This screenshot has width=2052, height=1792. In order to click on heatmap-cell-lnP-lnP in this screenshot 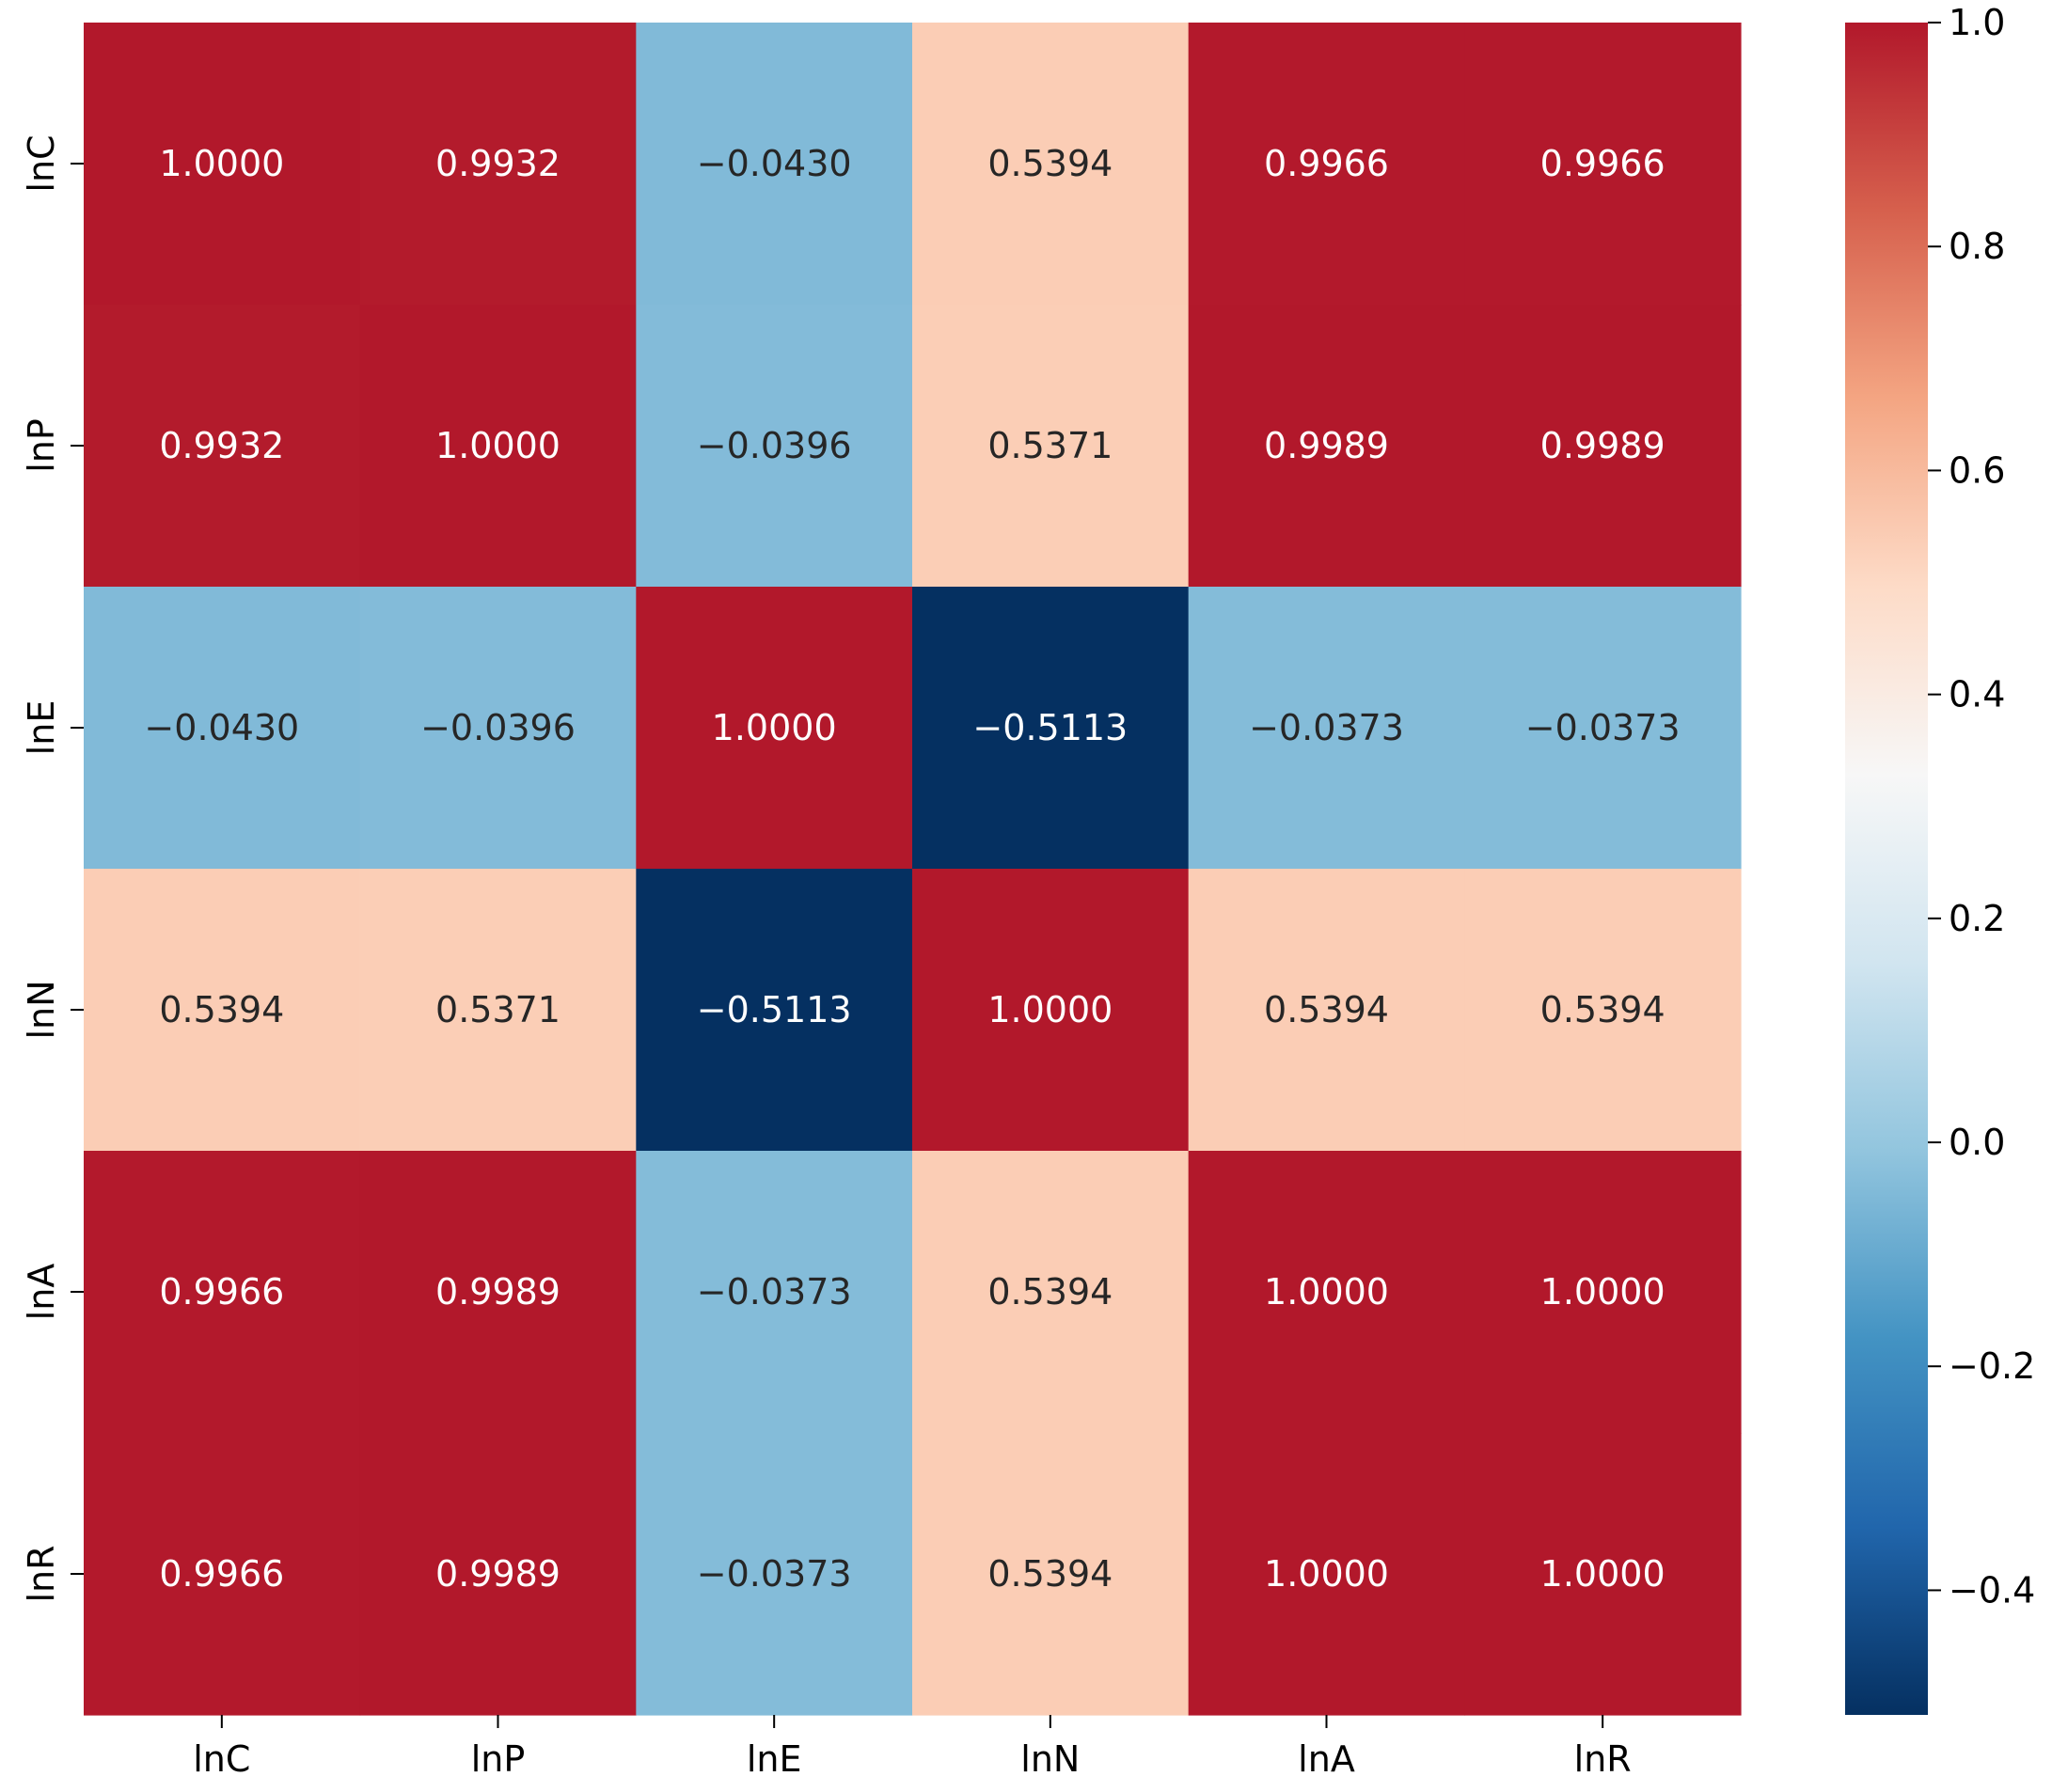, I will do `click(498, 446)`.